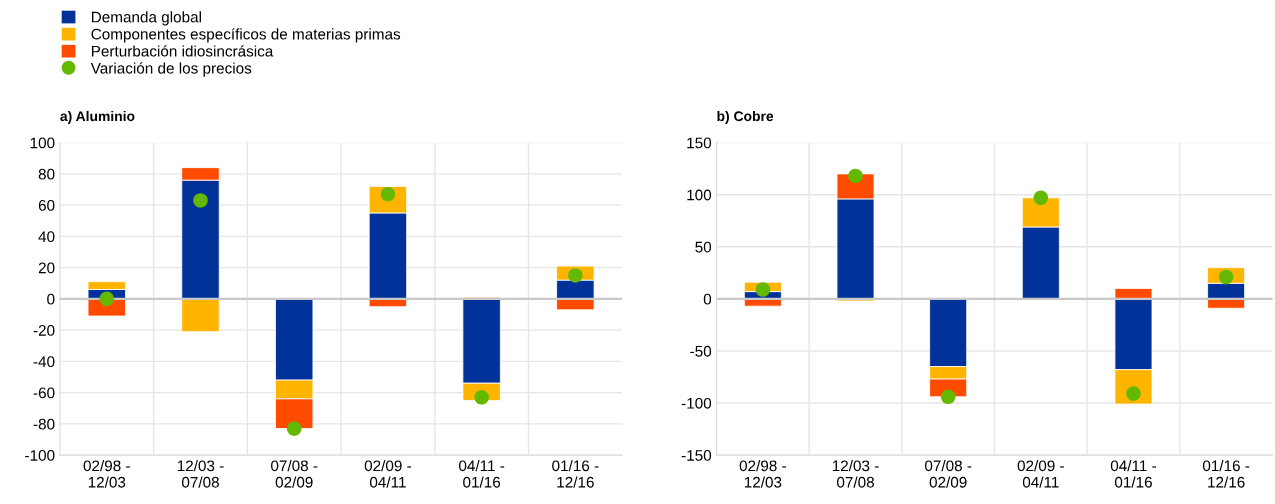 Image resolution: width=1275 pixels, height=504 pixels. What do you see at coordinates (246, 35) in the screenshot?
I see `legend-label: Componentes específicos de materias primas` at bounding box center [246, 35].